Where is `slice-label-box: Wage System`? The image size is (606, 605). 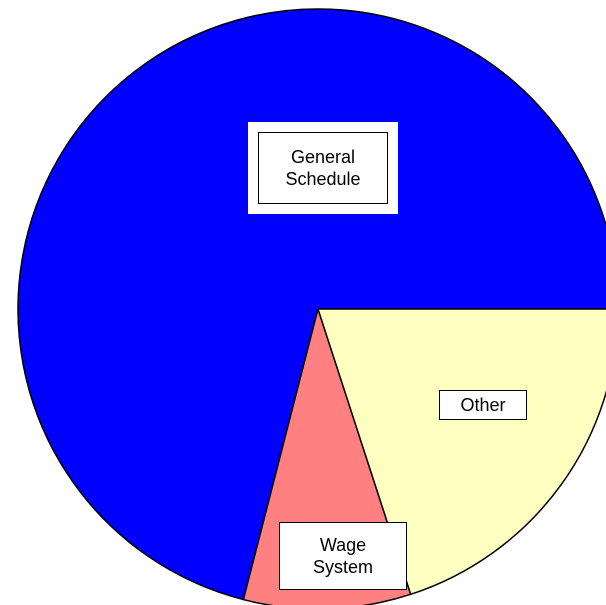
slice-label-box: Wage System is located at coordinates (343, 556).